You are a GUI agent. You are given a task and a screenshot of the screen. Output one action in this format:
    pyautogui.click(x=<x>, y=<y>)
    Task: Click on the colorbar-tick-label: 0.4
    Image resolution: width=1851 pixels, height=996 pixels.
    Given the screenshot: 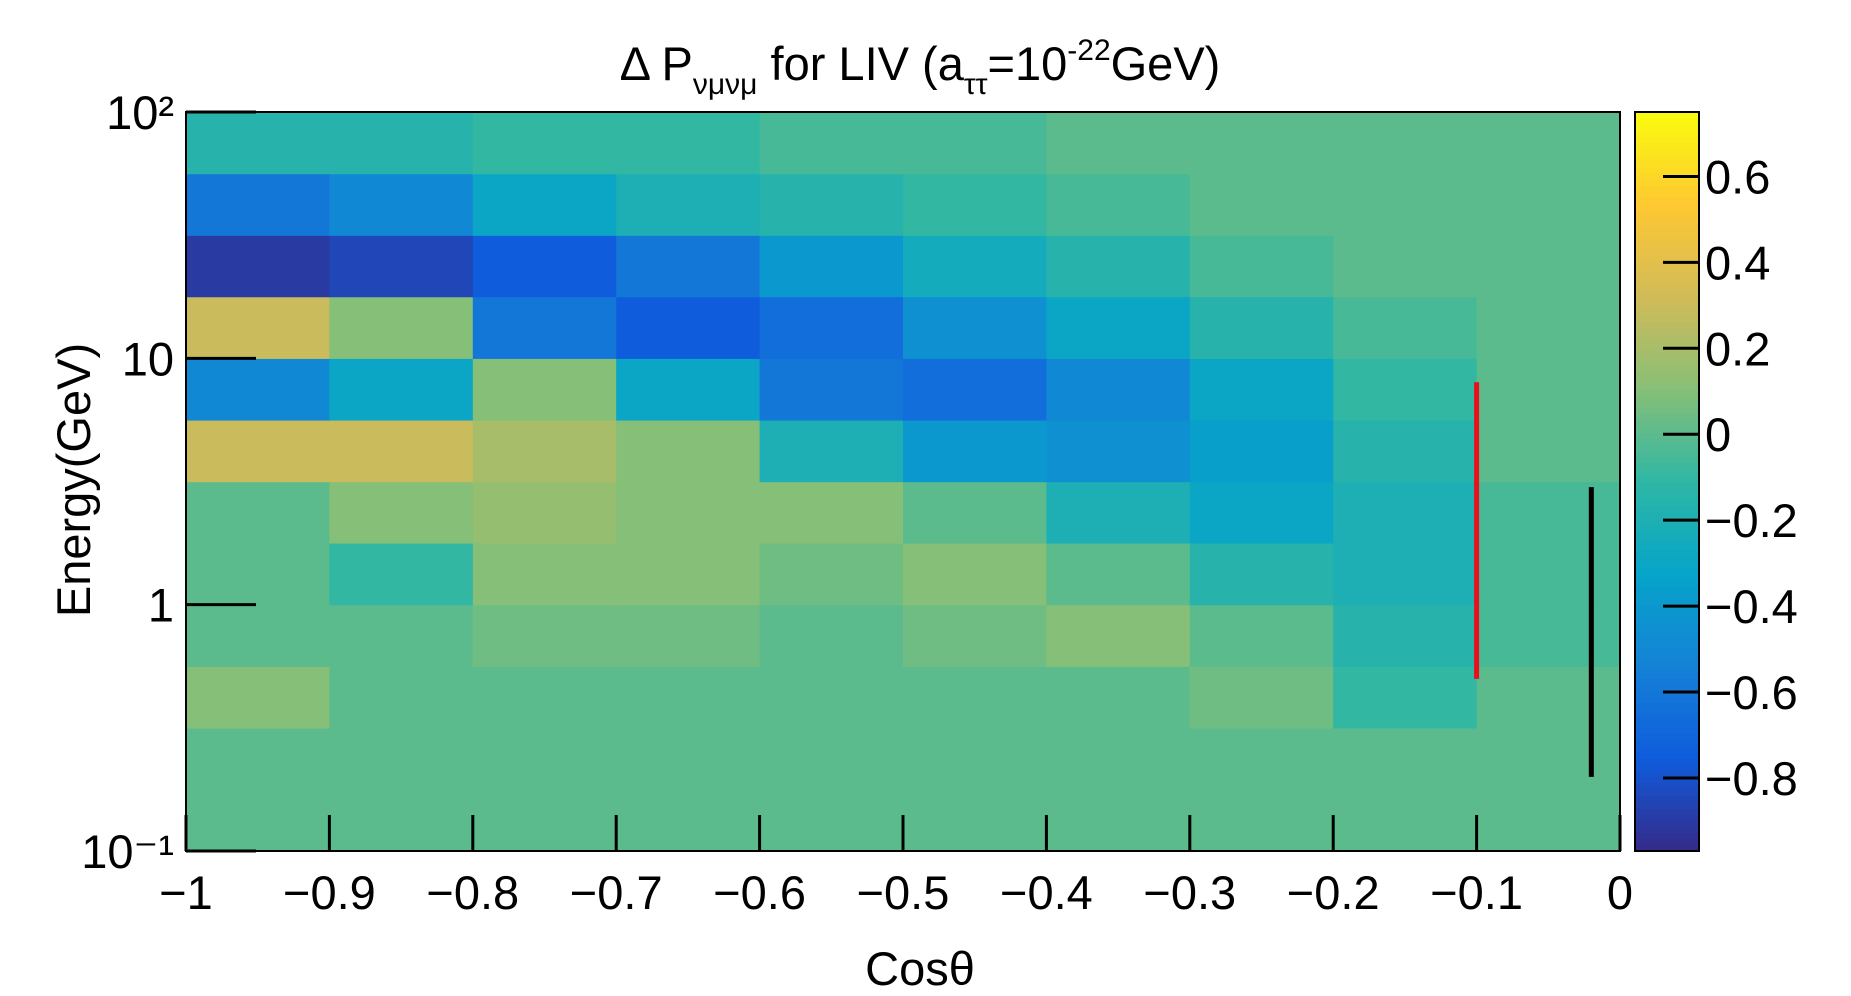 What is the action you would take?
    pyautogui.click(x=1737, y=262)
    